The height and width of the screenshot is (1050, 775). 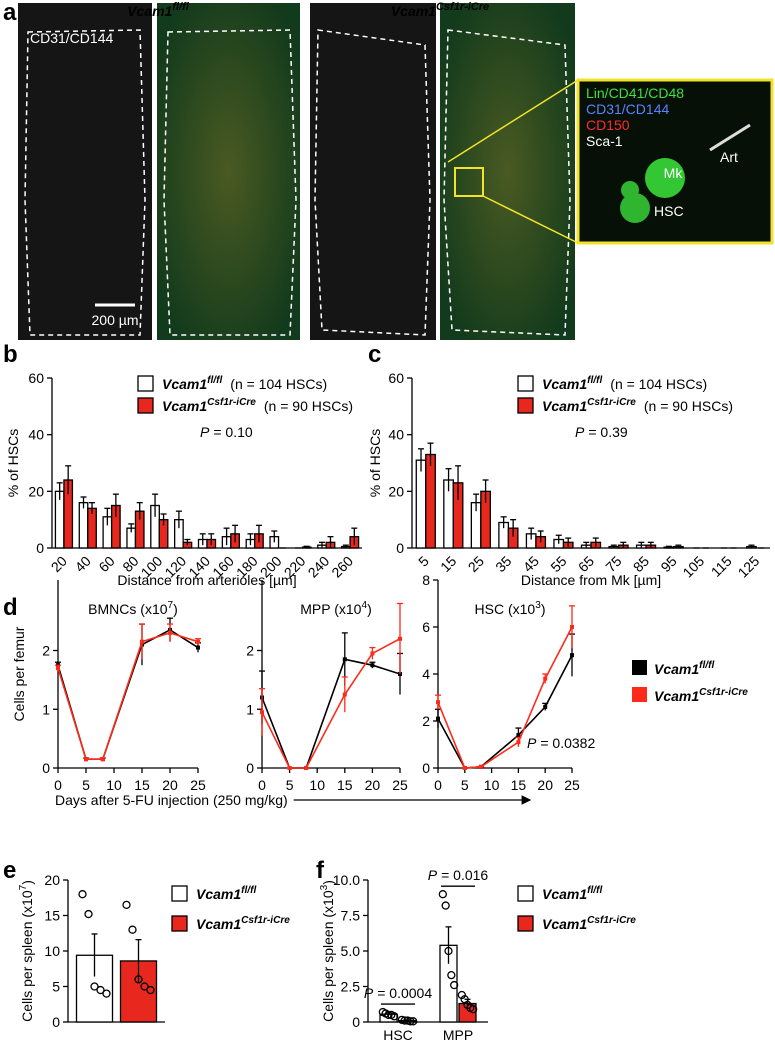 I want to click on zoom-box, so click(x=469, y=182).